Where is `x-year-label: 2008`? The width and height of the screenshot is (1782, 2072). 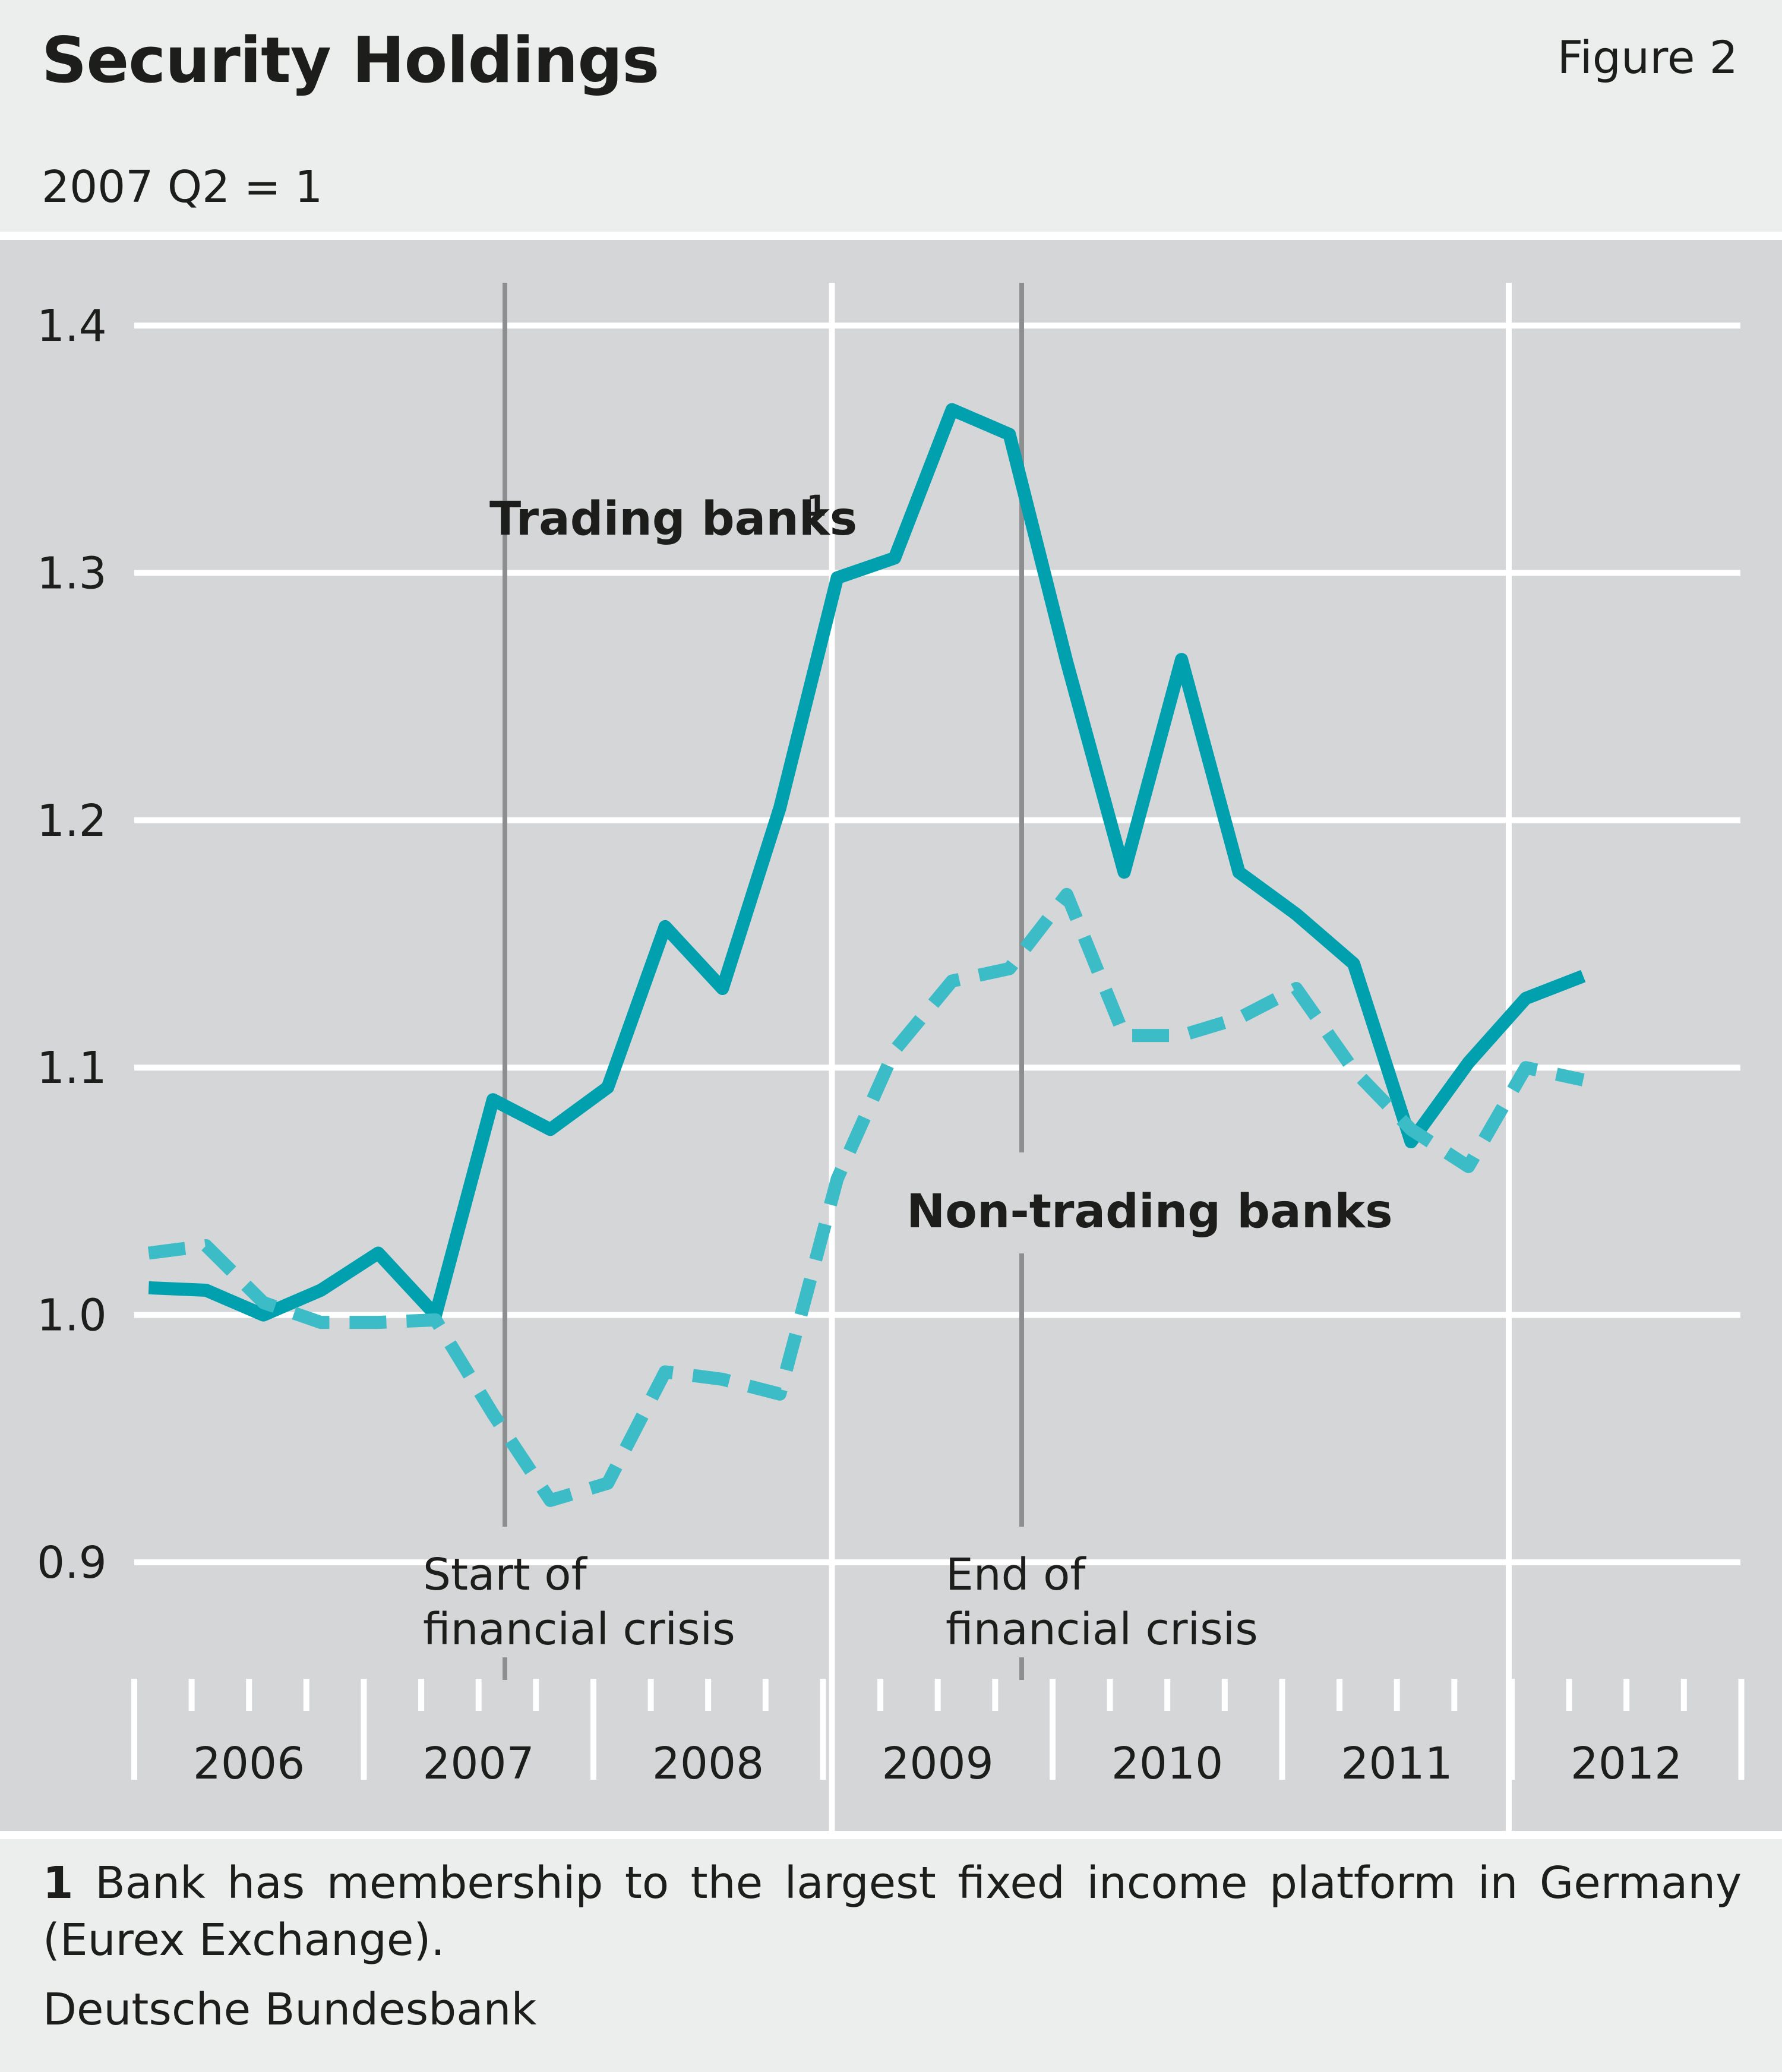 x-year-label: 2008 is located at coordinates (708, 1763).